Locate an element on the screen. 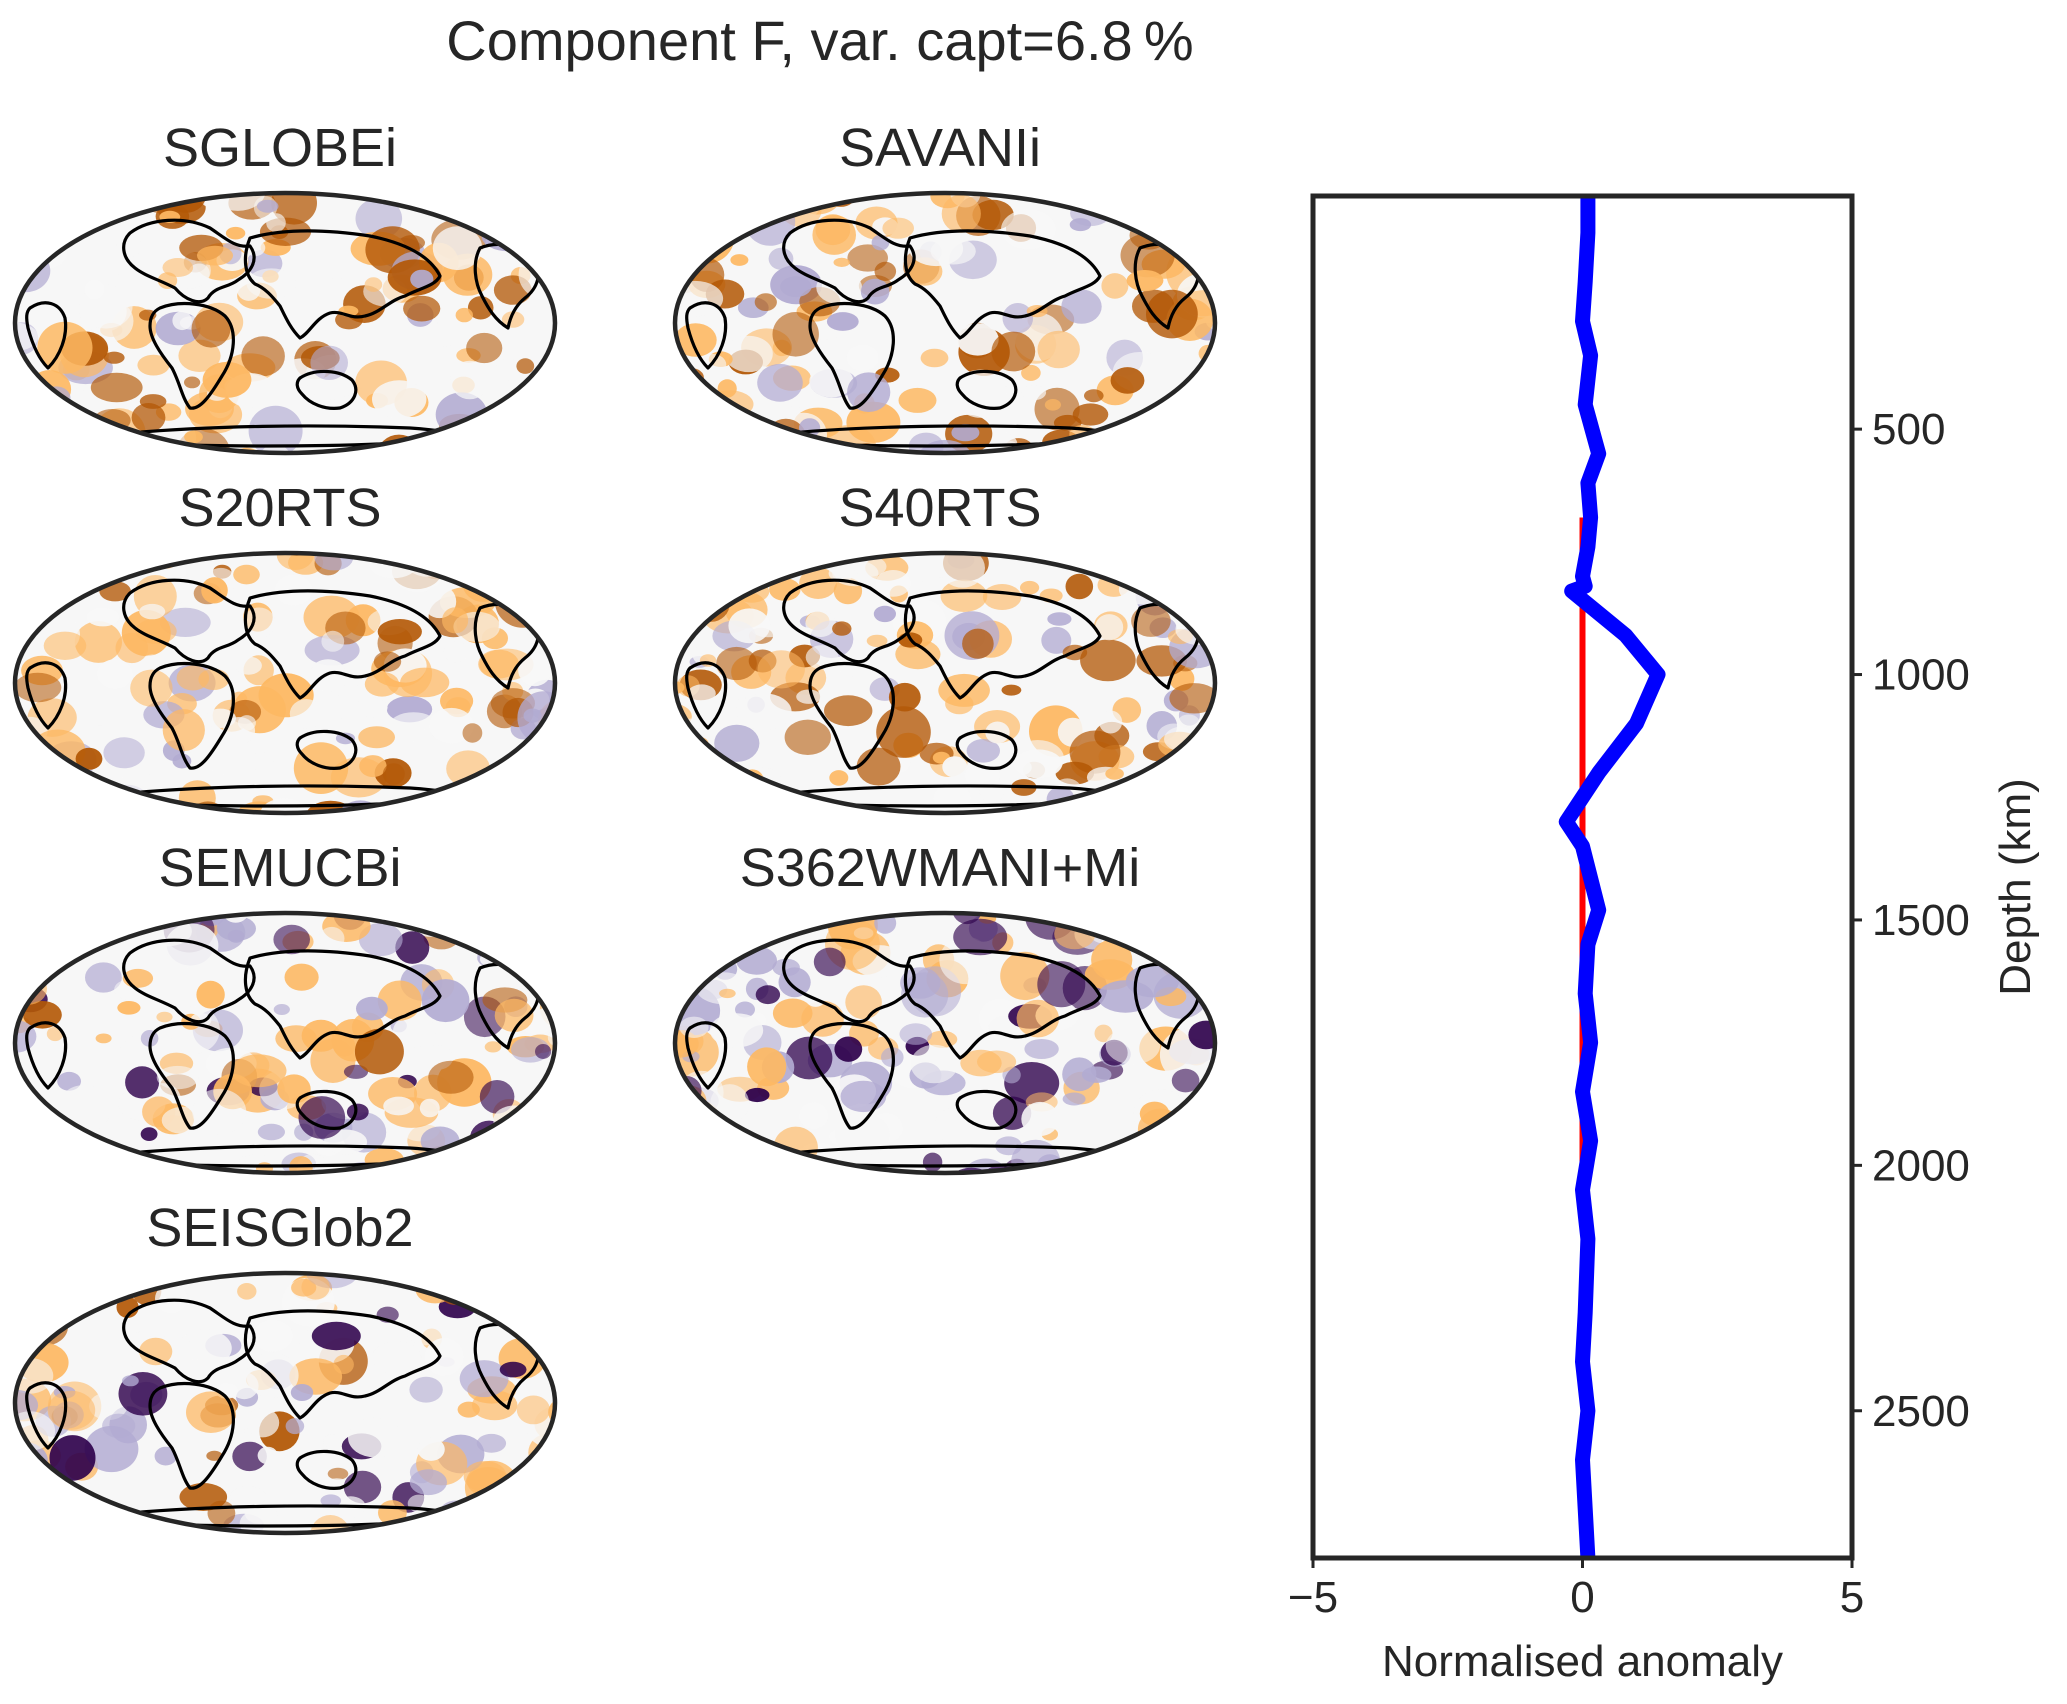  x-tick-label: 5 is located at coordinates (1852, 1597).